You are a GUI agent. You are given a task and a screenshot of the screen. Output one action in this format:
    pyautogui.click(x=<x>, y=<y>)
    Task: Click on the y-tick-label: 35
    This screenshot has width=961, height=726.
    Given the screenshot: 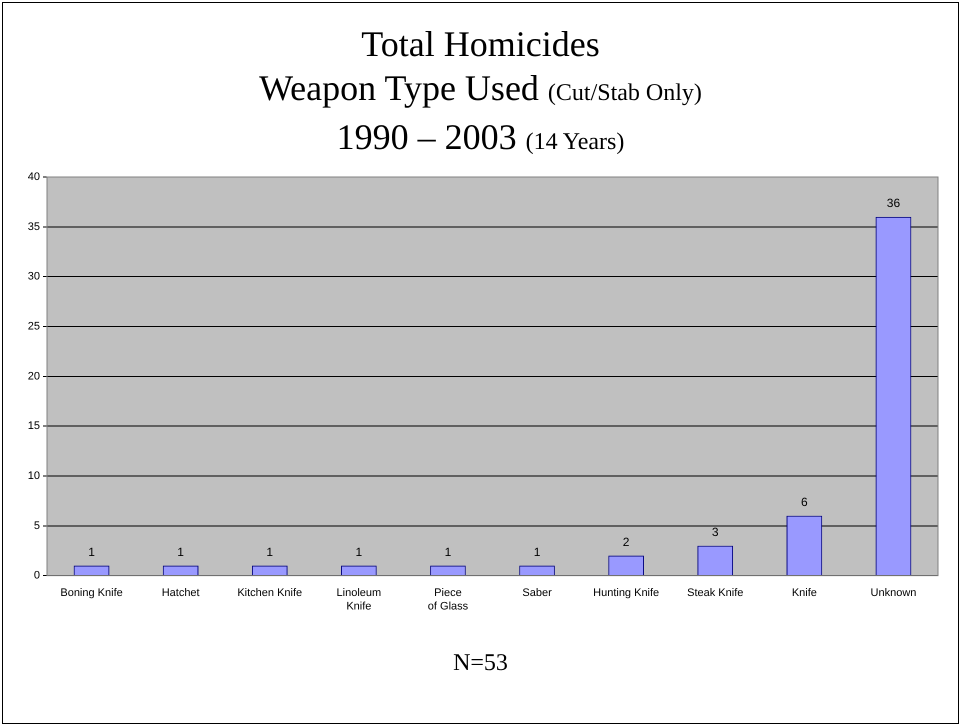 What is the action you would take?
    pyautogui.click(x=34, y=226)
    